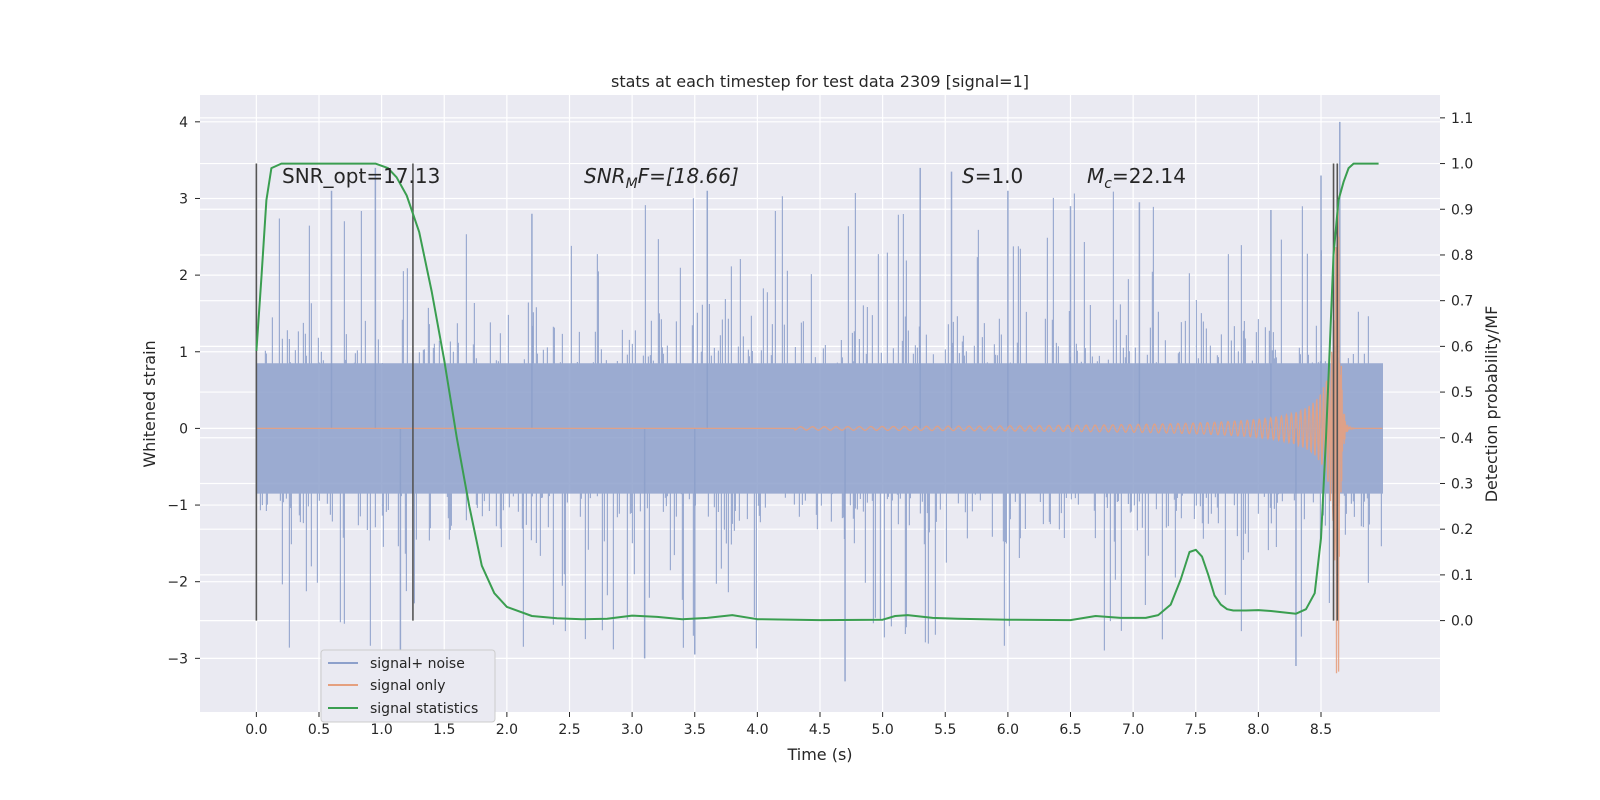 This screenshot has width=1600, height=800. What do you see at coordinates (1136, 178) in the screenshot?
I see `annotation-mc: Mc=22.14` at bounding box center [1136, 178].